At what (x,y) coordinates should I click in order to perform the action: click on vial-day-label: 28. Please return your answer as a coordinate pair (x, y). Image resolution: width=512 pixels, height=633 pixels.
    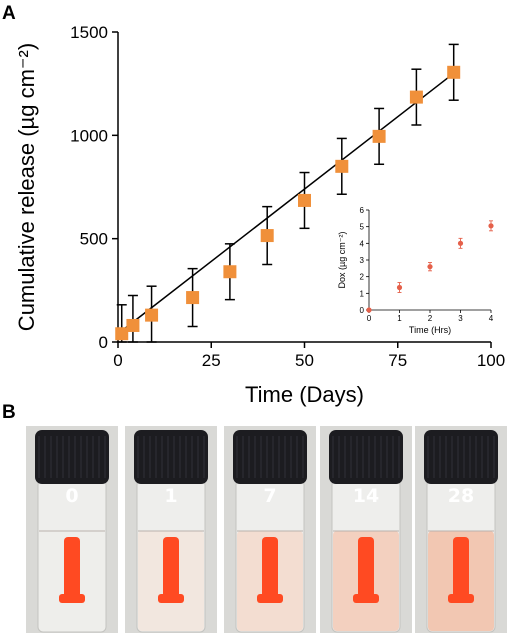
    Looking at the image, I should click on (461, 496).